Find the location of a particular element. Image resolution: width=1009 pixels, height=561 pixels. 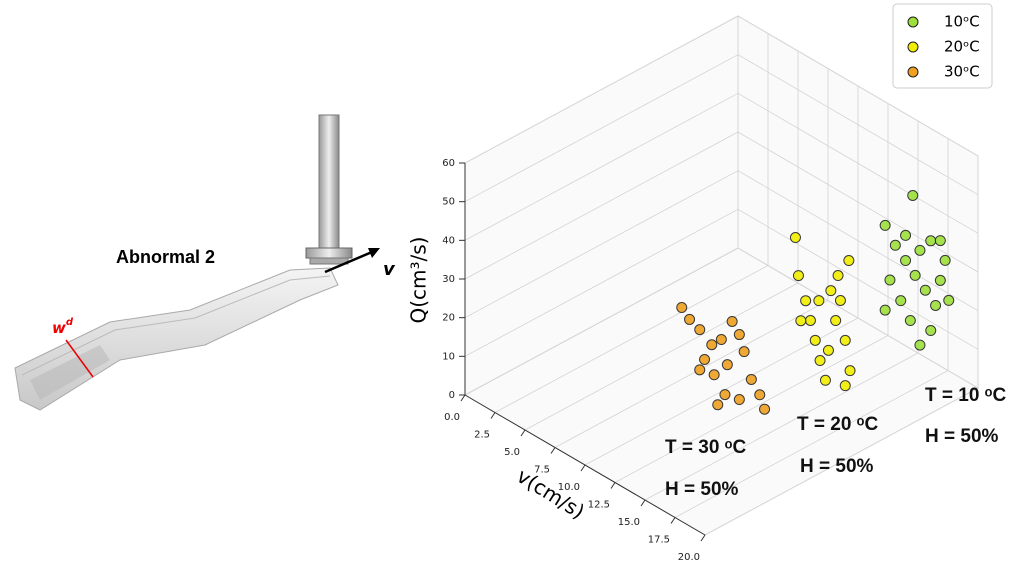

x-tick-label: 10.0 is located at coordinates (569, 487).